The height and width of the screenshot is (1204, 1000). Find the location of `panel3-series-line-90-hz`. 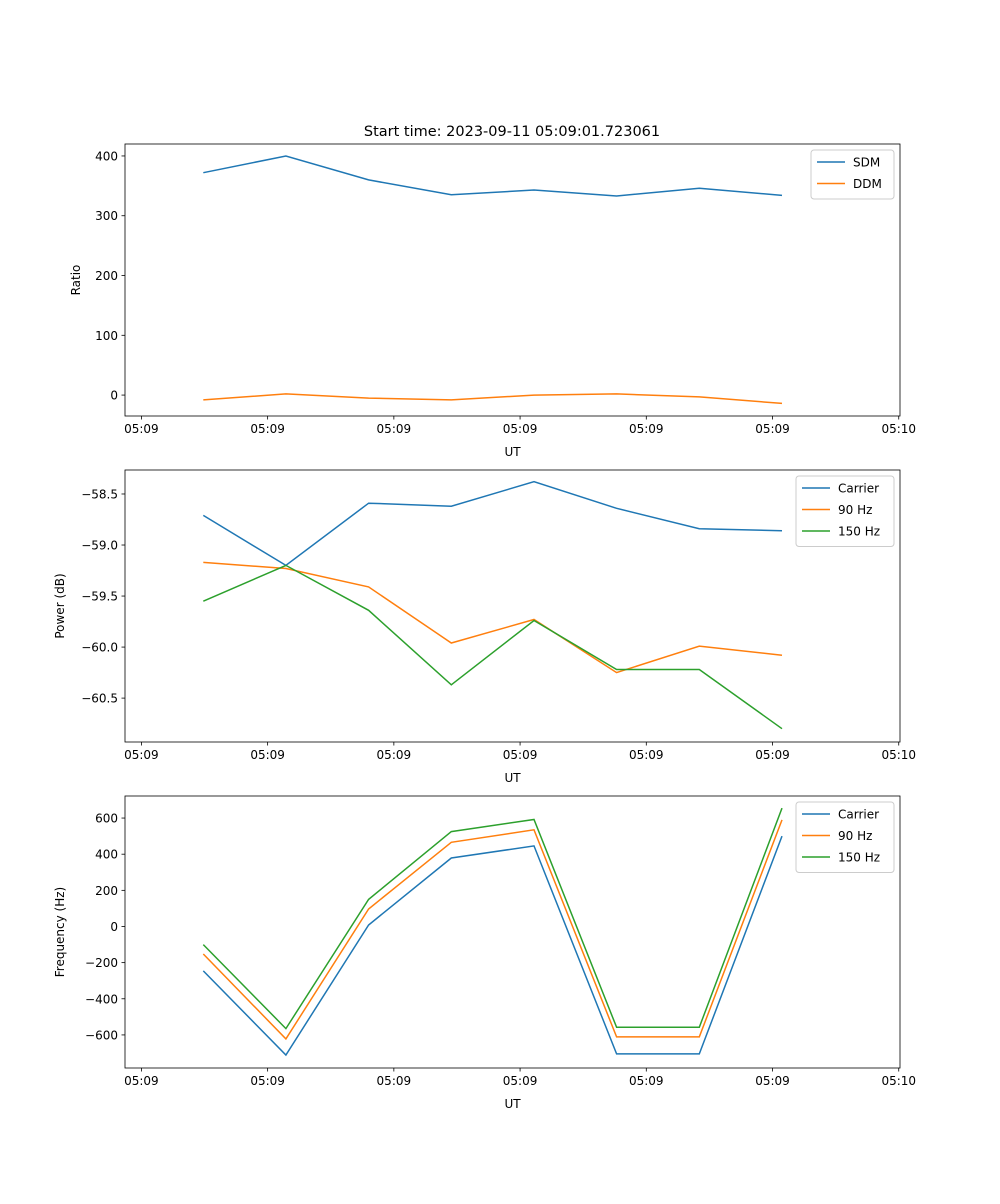

panel3-series-line-90-hz is located at coordinates (492, 930).